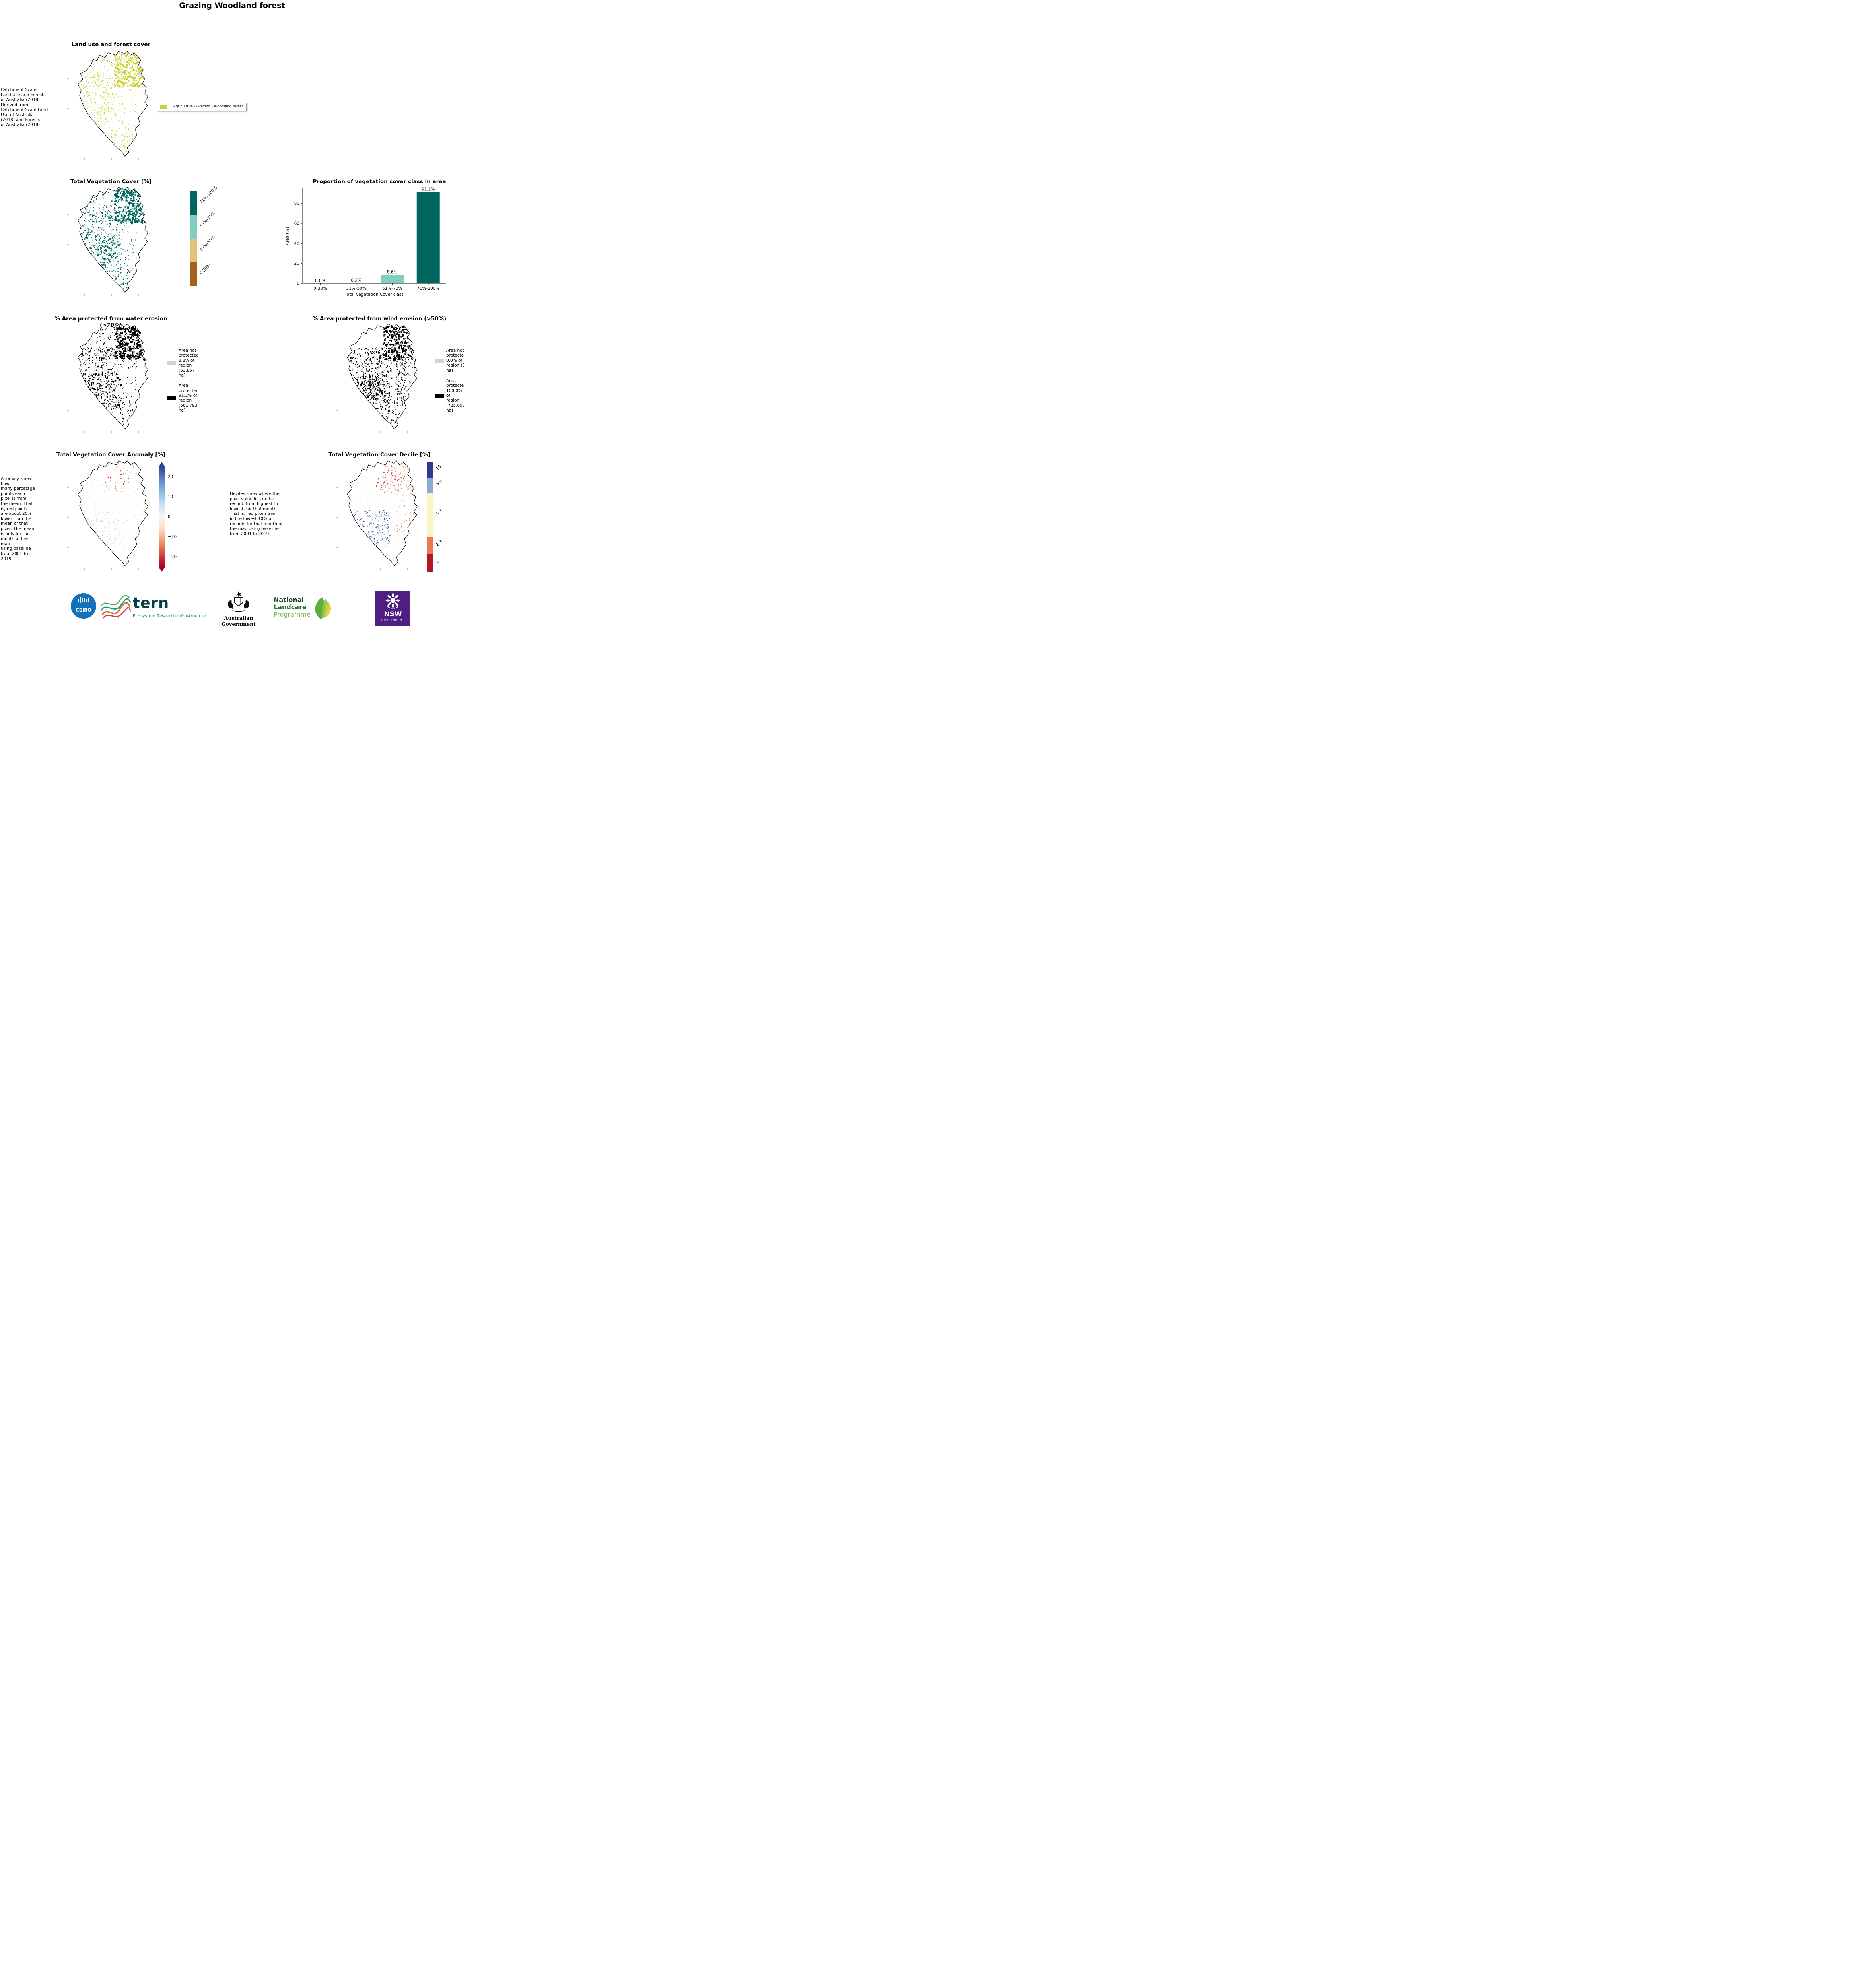 The width and height of the screenshot is (1856, 1988). Describe the element at coordinates (162, 464) in the screenshot. I see `colorbar-arrow-up-icon` at that location.